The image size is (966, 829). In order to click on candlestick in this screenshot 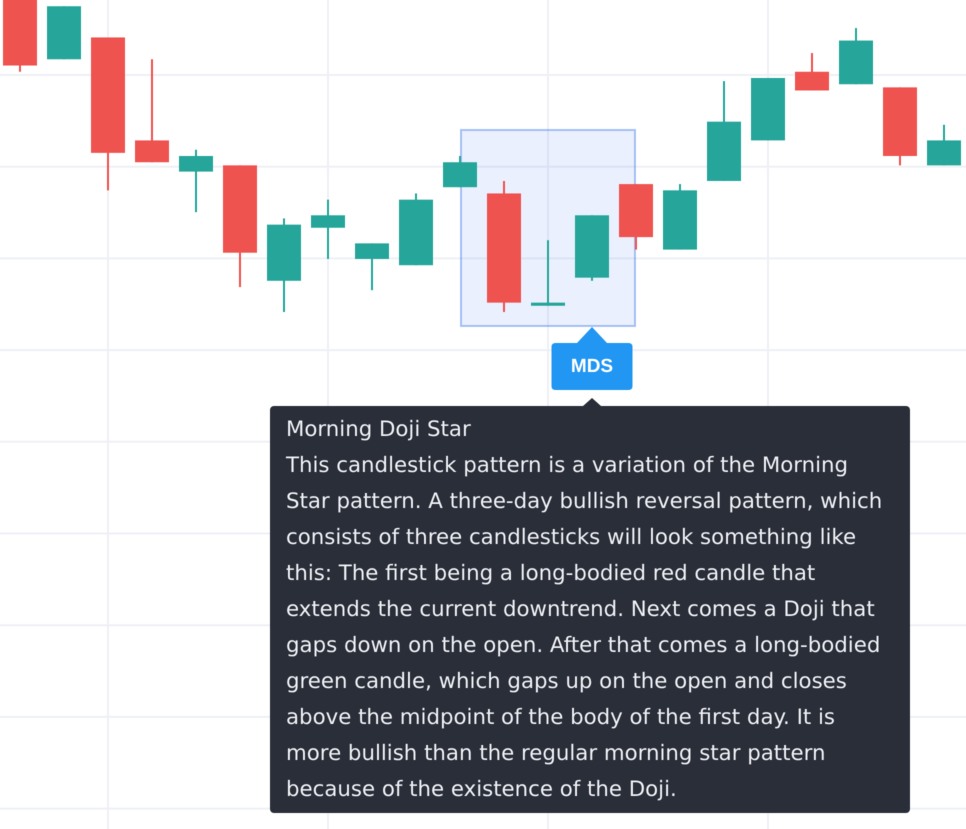, I will do `click(548, 273)`.